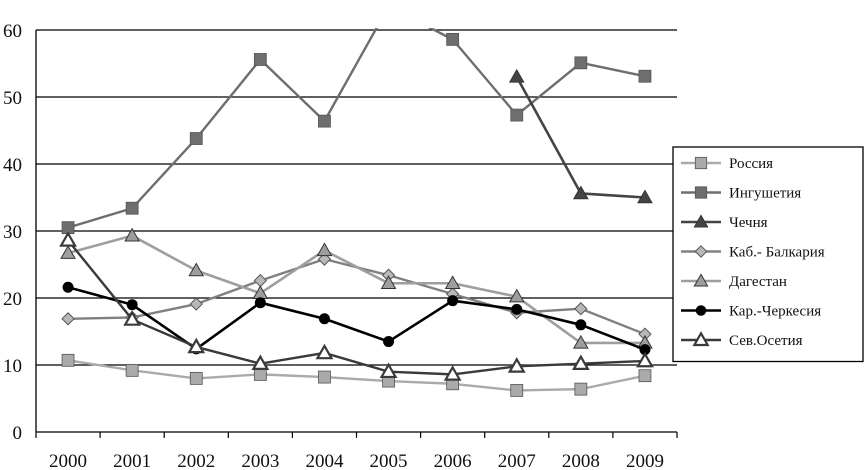 The height and width of the screenshot is (470, 866). What do you see at coordinates (18, 433) in the screenshot?
I see `y-tick-label: 0` at bounding box center [18, 433].